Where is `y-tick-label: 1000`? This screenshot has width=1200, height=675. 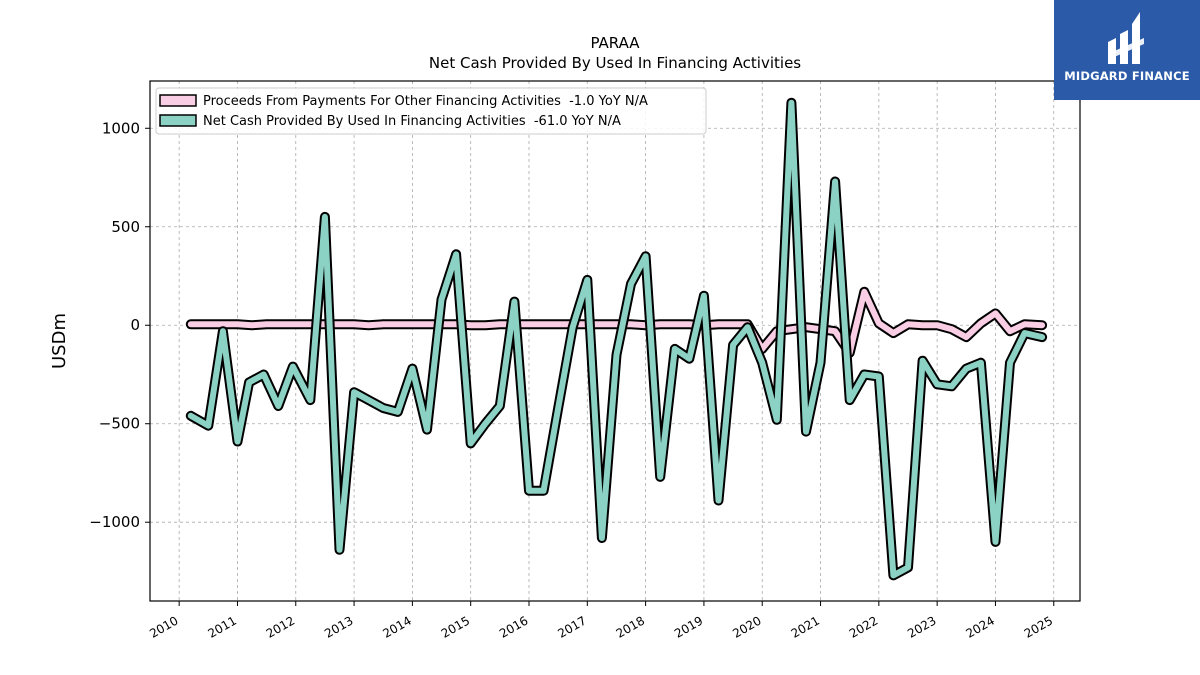
y-tick-label: 1000 is located at coordinates (121, 128).